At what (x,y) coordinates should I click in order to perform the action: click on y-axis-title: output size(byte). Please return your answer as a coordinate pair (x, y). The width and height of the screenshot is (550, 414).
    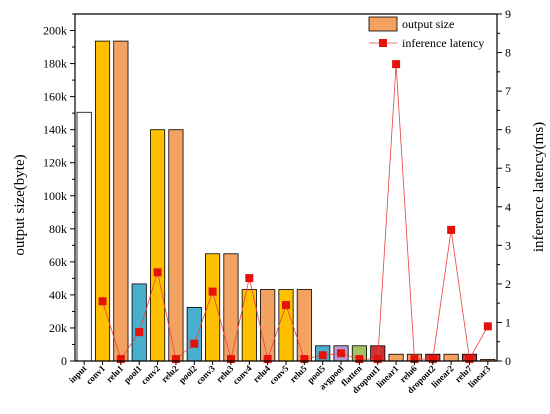
    Looking at the image, I should click on (20, 204).